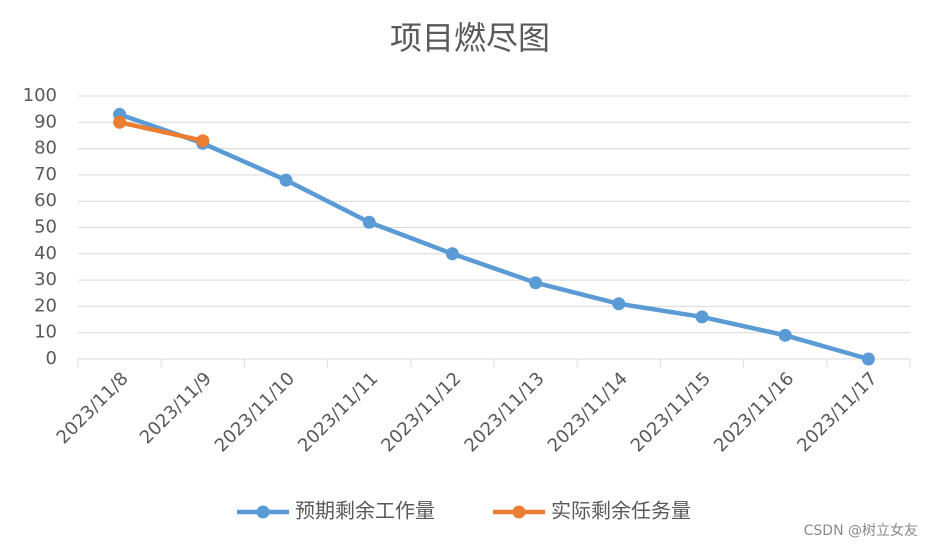 The width and height of the screenshot is (933, 549). I want to click on y-tick-label: 0, so click(51, 358).